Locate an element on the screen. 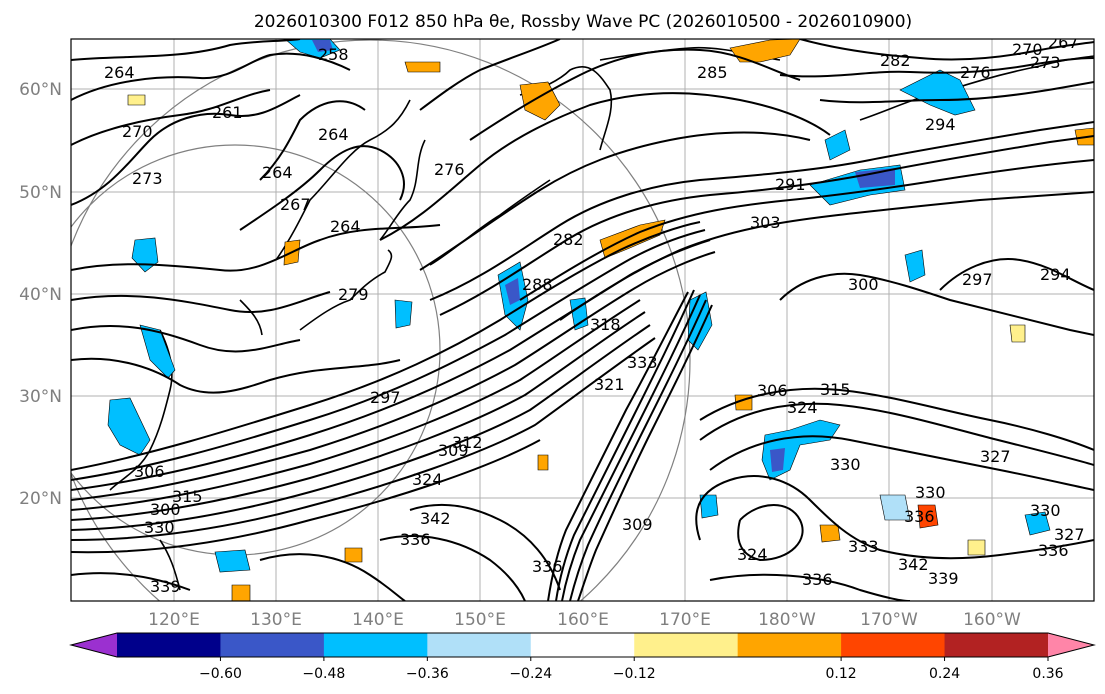 The height and width of the screenshot is (694, 1105). patch-neg-9-core is located at coordinates (777, 460).